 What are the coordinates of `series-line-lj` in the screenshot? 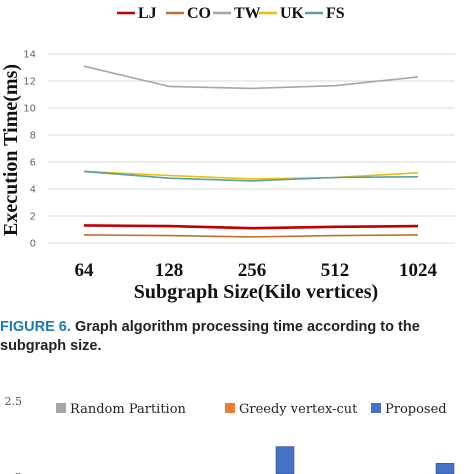 It's located at (251, 227).